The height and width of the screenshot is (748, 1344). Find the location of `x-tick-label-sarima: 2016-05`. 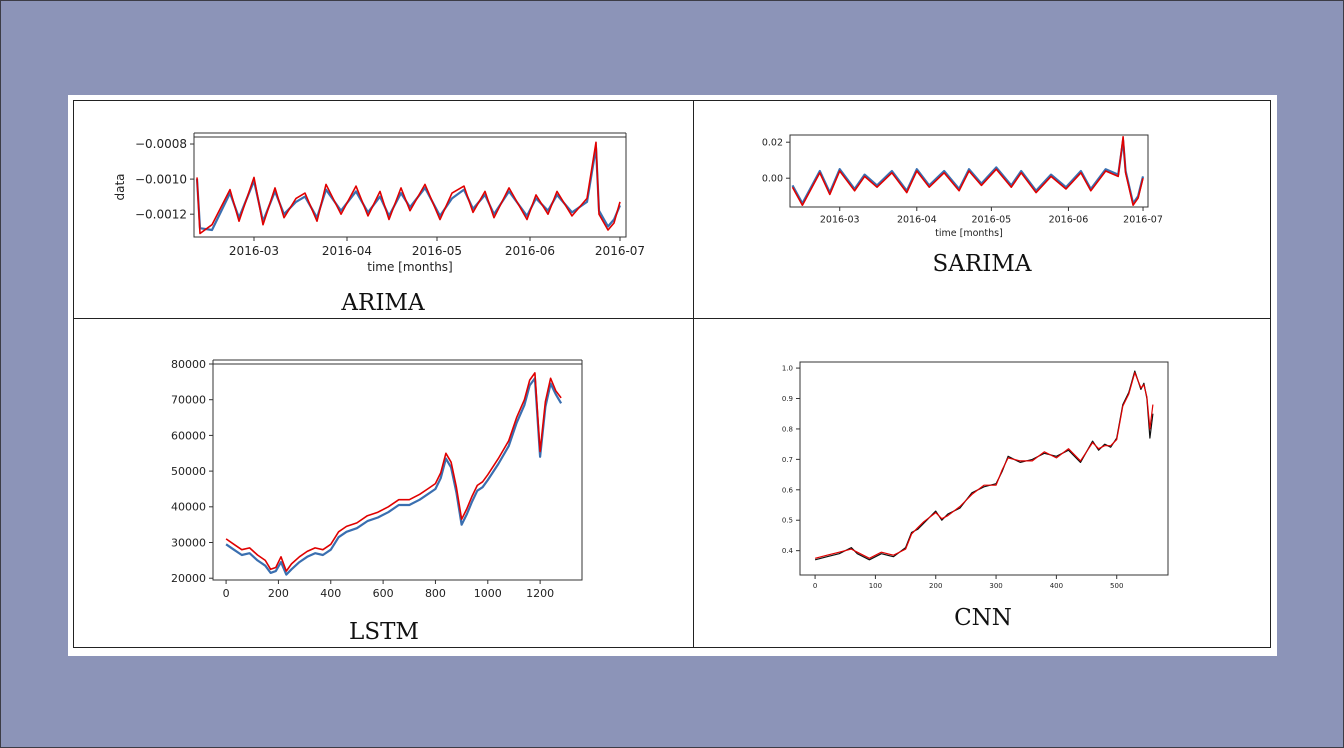

x-tick-label-sarima: 2016-05 is located at coordinates (992, 220).